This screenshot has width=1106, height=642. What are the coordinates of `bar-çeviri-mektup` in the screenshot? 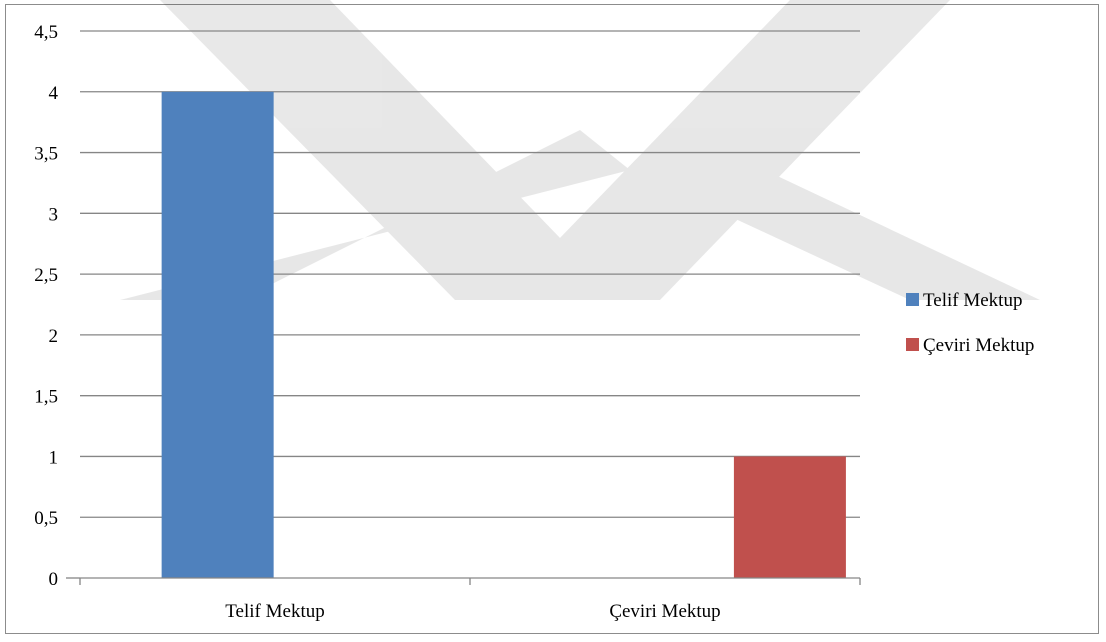 It's located at (789, 517).